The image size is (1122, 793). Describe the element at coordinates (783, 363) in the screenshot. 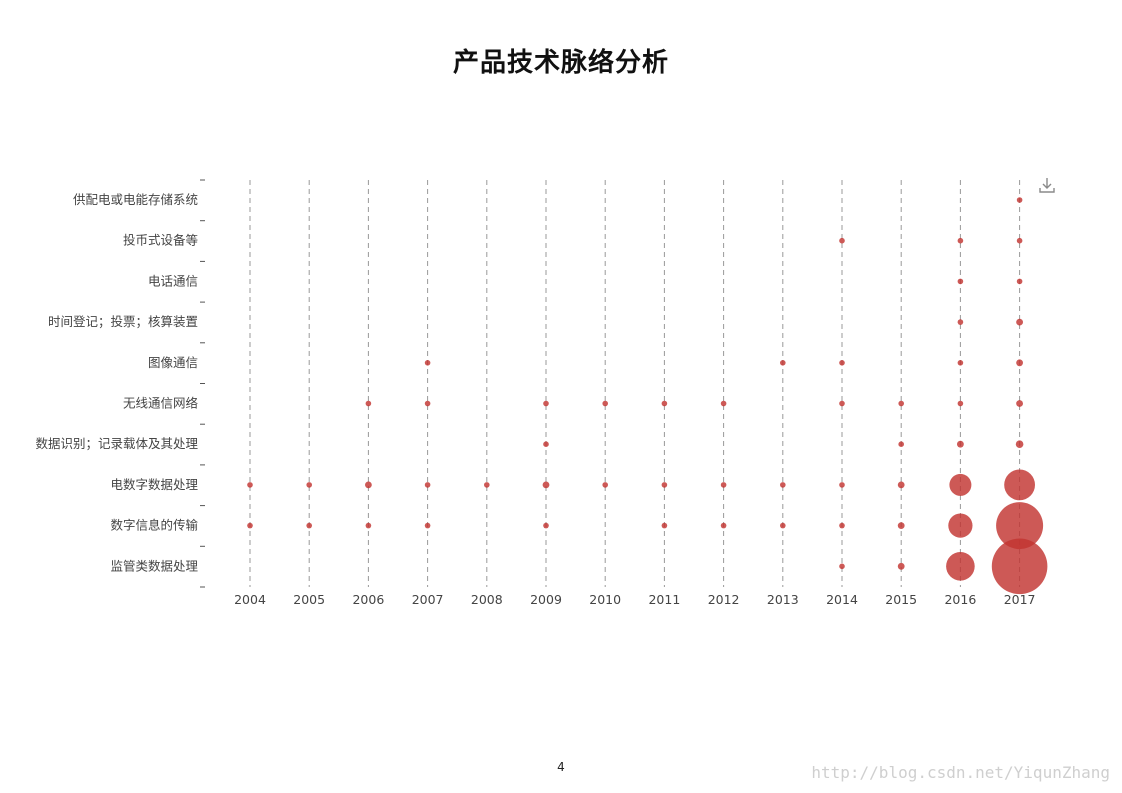

I see `bubble-图像通信-2013` at that location.